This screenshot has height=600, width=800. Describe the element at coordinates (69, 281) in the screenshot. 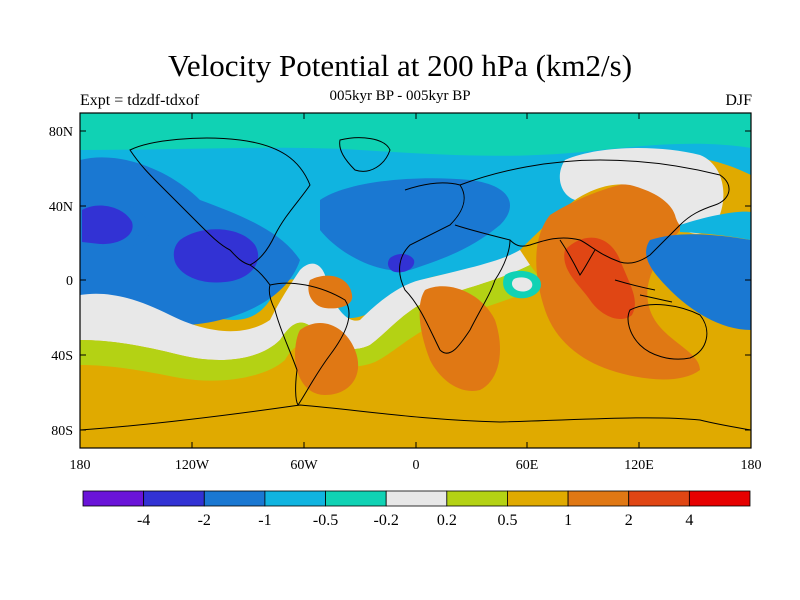

I see `lat-label-eq: 0` at that location.